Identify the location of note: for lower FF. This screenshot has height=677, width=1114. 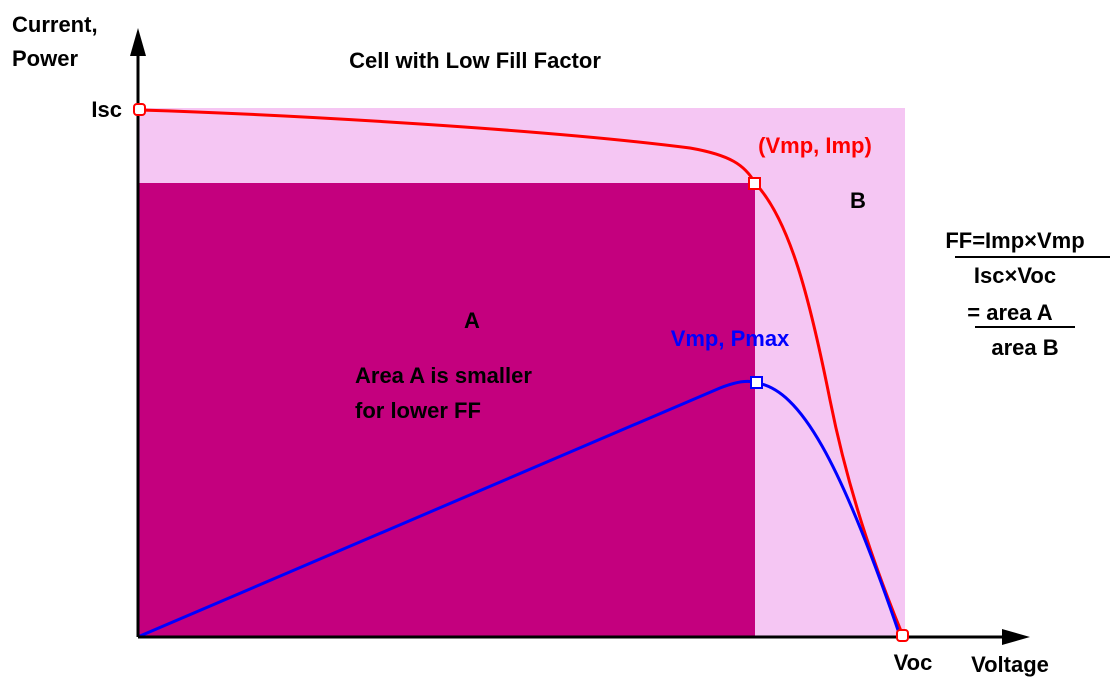
(418, 410).